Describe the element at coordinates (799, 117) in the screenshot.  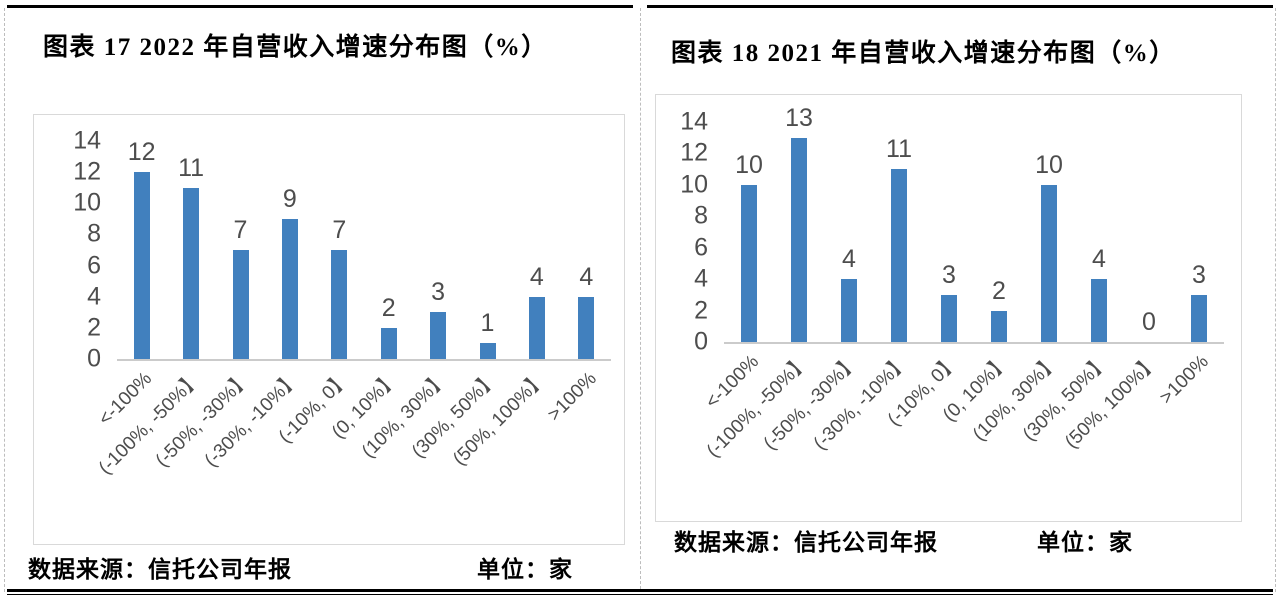
I see `bar-value-label: 13` at that location.